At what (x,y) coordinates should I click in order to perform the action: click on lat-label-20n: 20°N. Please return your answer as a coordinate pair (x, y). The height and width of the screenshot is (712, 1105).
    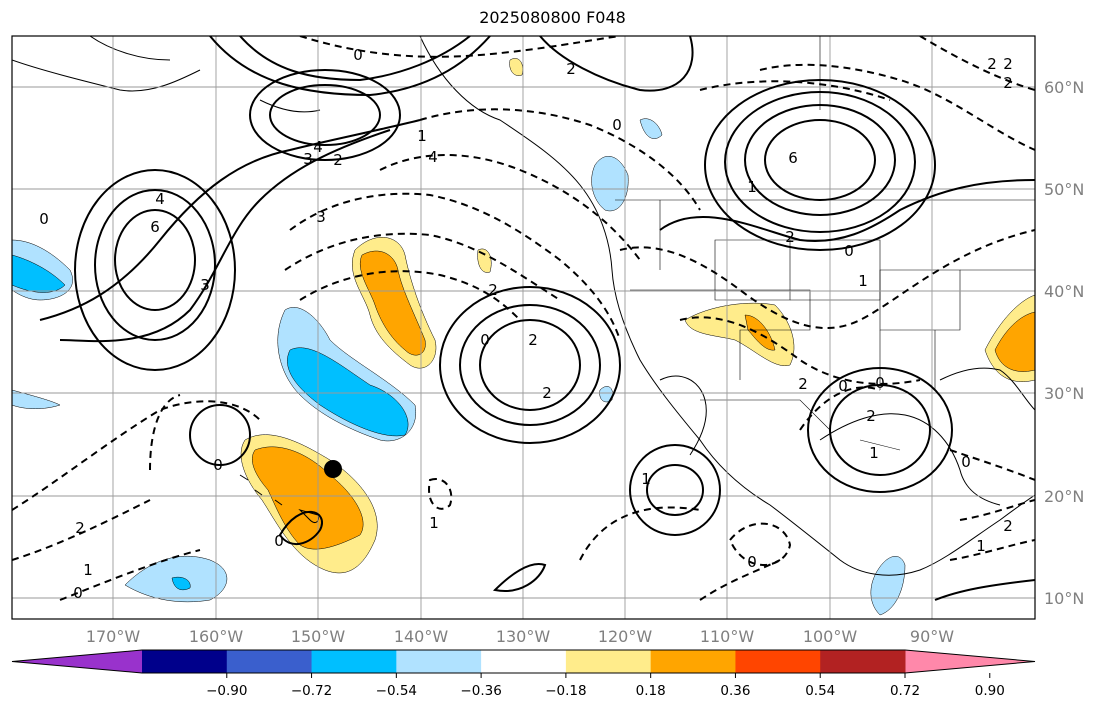
    Looking at the image, I should click on (1064, 496).